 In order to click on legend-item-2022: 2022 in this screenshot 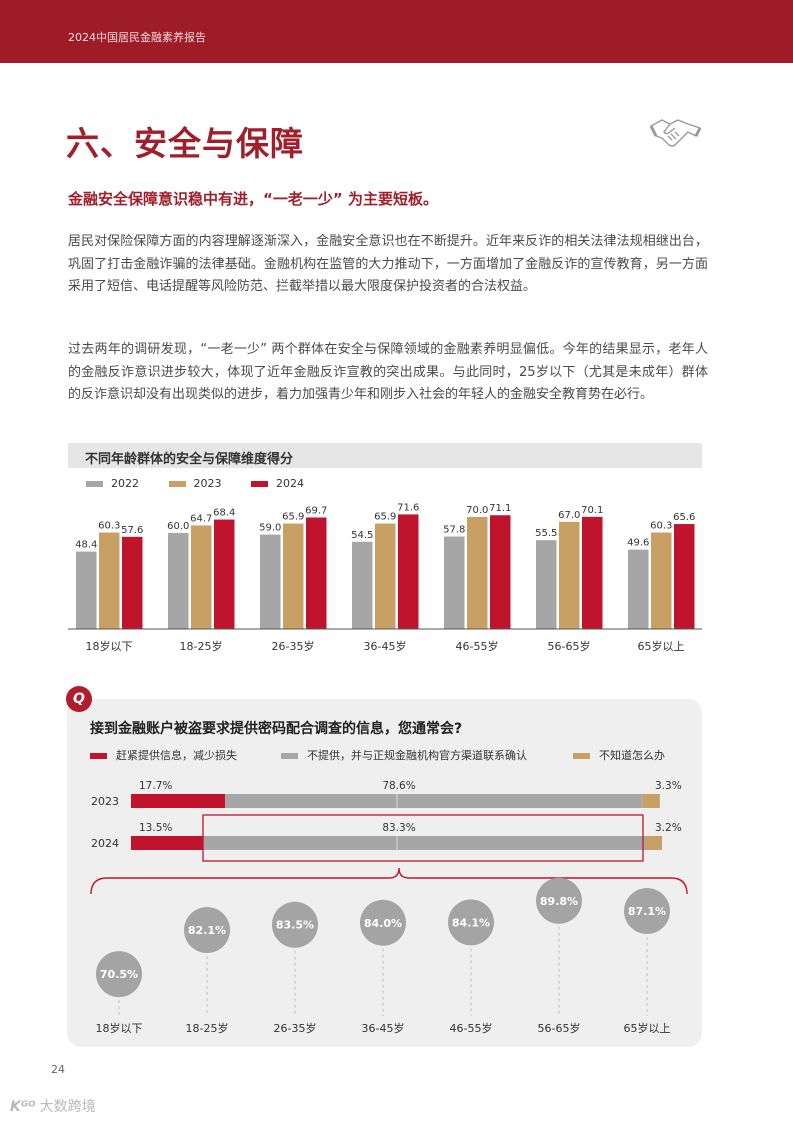, I will do `click(112, 483)`.